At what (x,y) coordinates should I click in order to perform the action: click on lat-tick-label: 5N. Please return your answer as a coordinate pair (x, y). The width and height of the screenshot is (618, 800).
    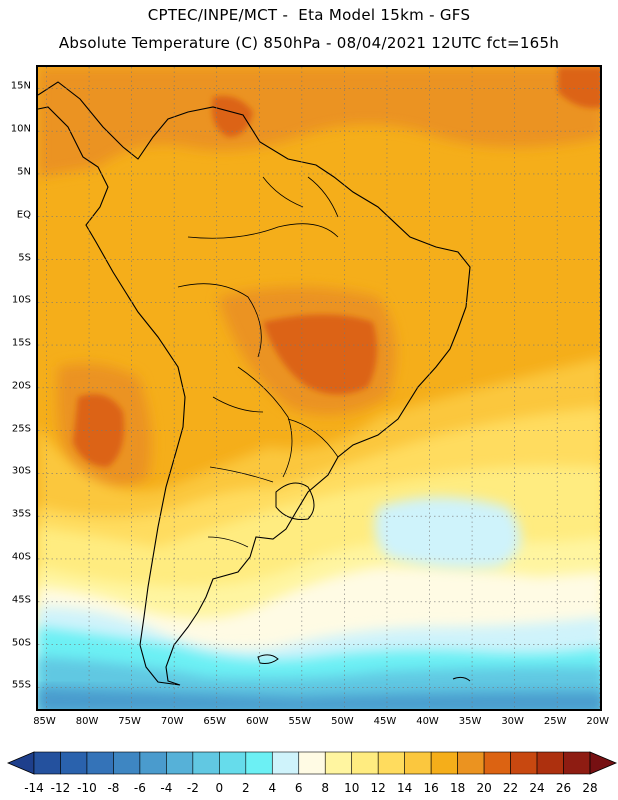
    Looking at the image, I should click on (24, 172).